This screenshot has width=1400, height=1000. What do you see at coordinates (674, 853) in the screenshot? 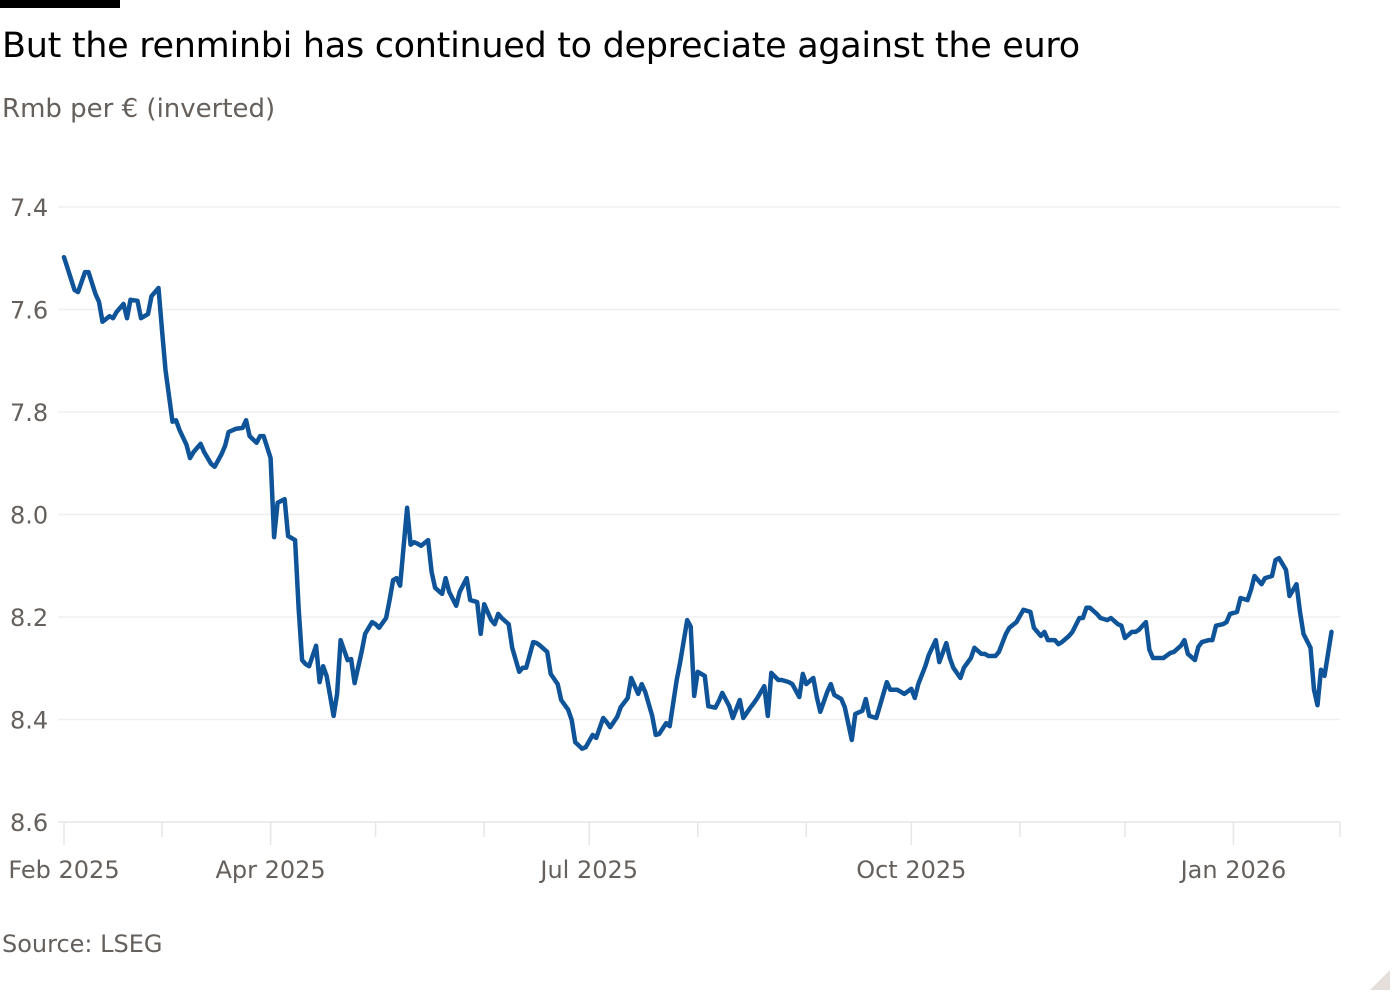
I see `x-axis: Feb 2025 Apr 2025 Jul 2025 Oct 2025 Jan 2026` at bounding box center [674, 853].